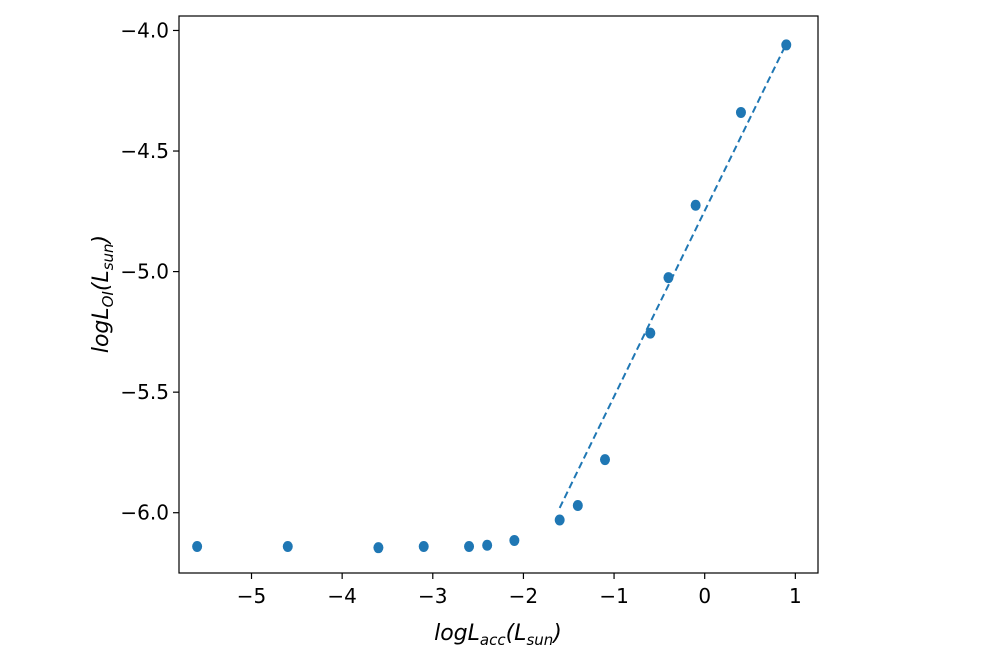 The height and width of the screenshot is (654, 981). What do you see at coordinates (341, 596) in the screenshot?
I see `x-tick-label: −4` at bounding box center [341, 596].